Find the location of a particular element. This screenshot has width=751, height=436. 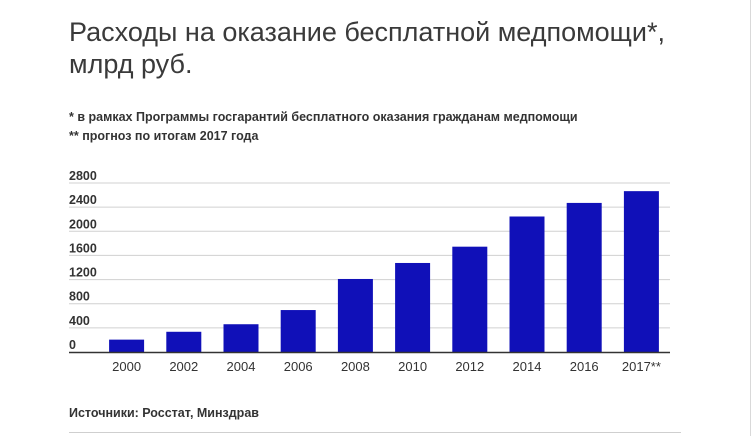

bar-2006 is located at coordinates (298, 331).